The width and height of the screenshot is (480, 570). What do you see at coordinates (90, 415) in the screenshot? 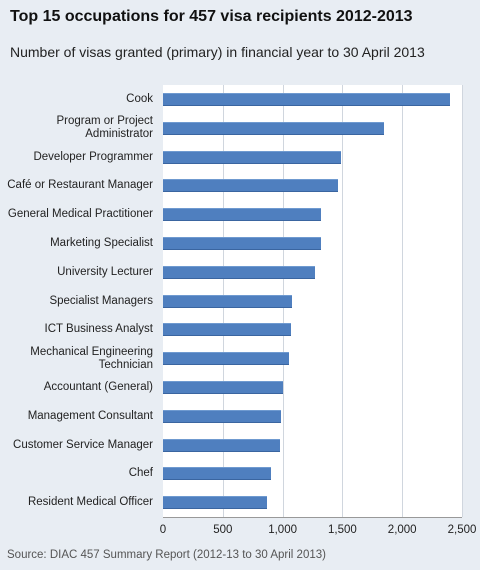
I see `category-label: Management Consultant` at bounding box center [90, 415].